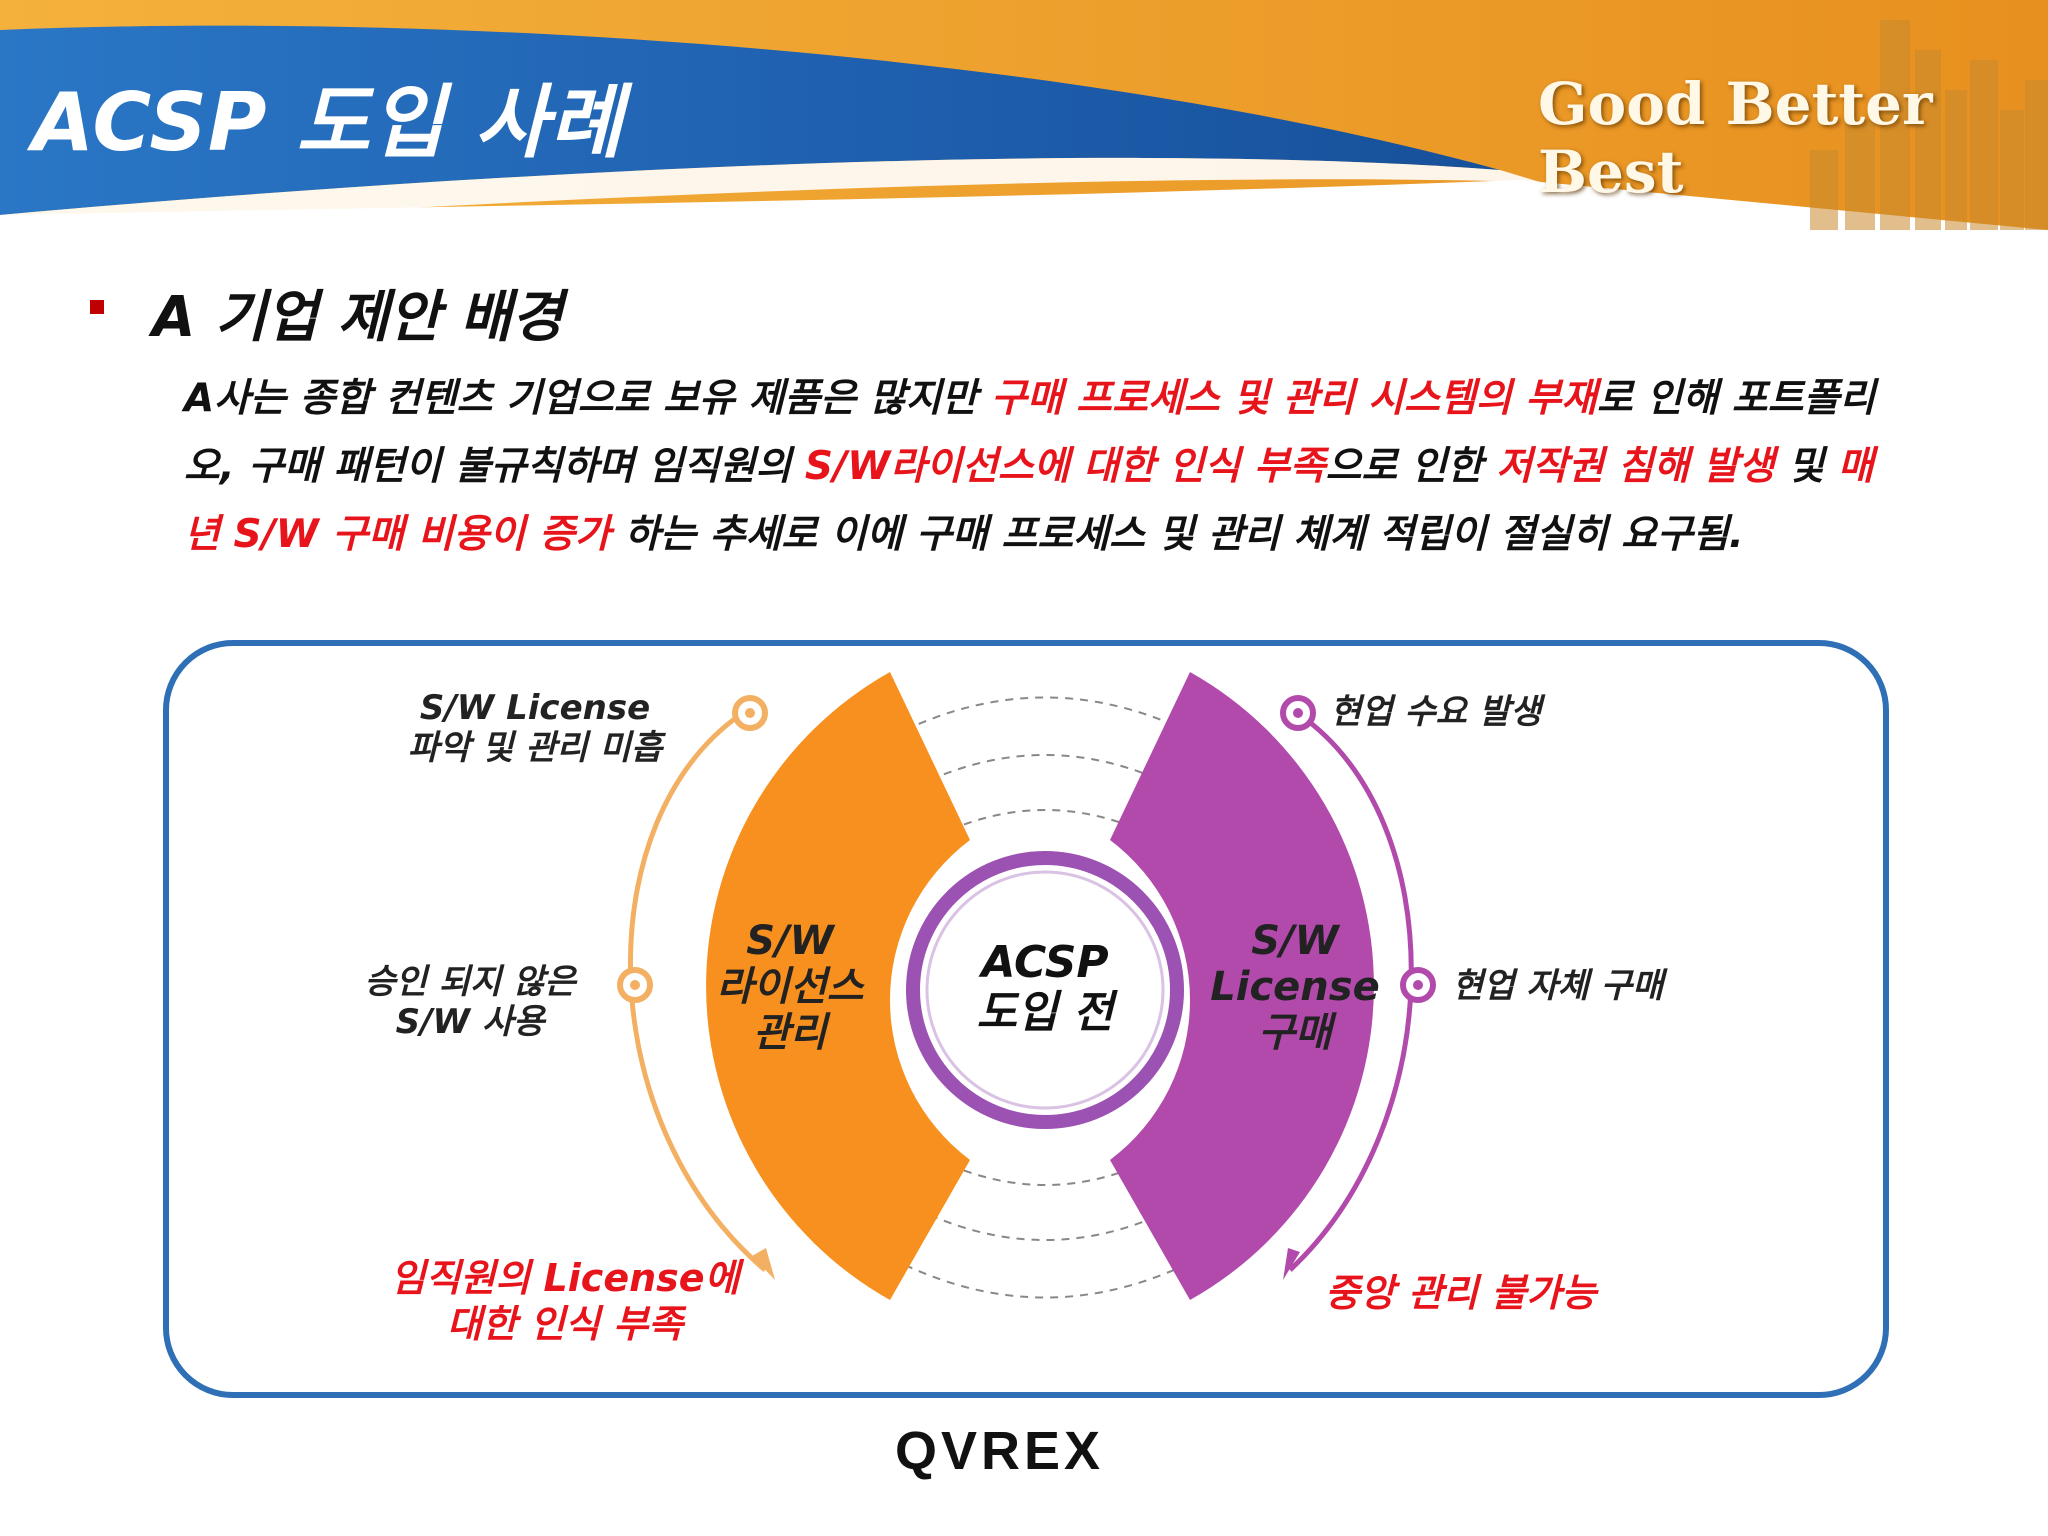  Describe the element at coordinates (763, 1264) in the screenshot. I see `left-arrow-head` at that location.